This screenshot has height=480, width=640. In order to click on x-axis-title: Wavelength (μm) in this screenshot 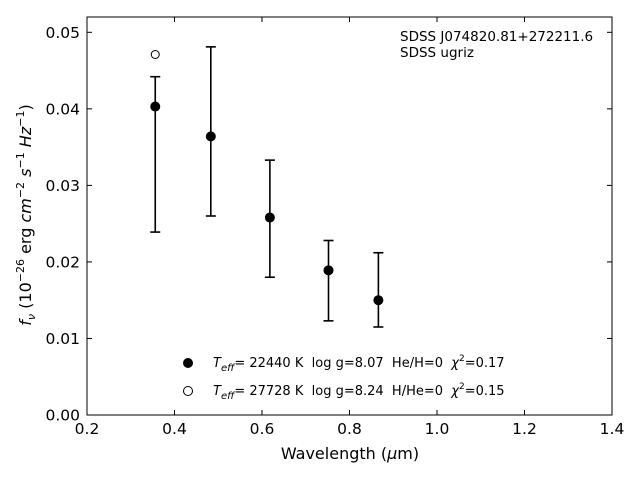, I will do `click(350, 453)`.